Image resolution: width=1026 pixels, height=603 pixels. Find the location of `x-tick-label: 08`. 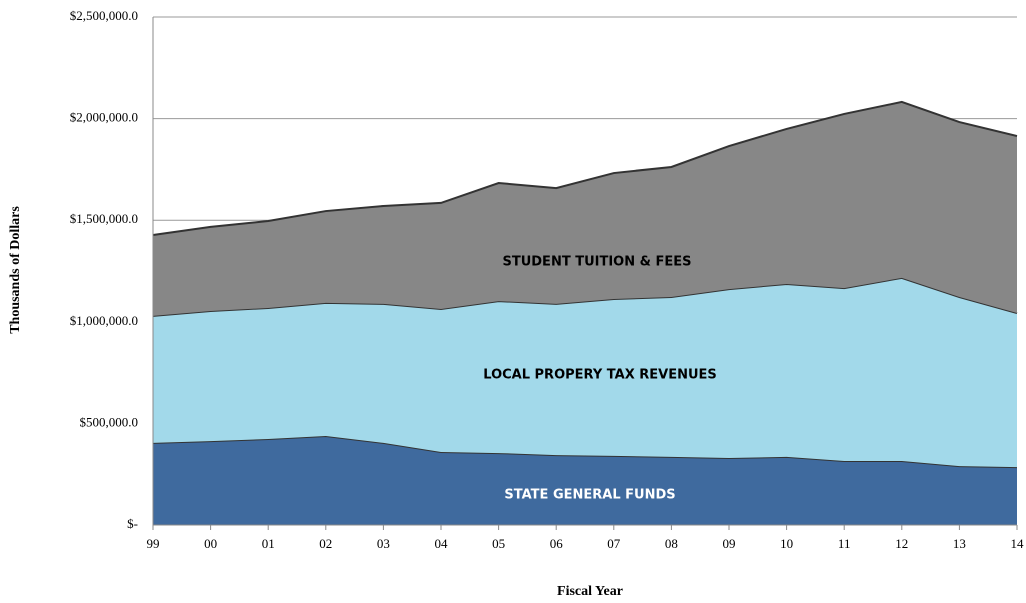

x-tick-label: 08 is located at coordinates (671, 543).